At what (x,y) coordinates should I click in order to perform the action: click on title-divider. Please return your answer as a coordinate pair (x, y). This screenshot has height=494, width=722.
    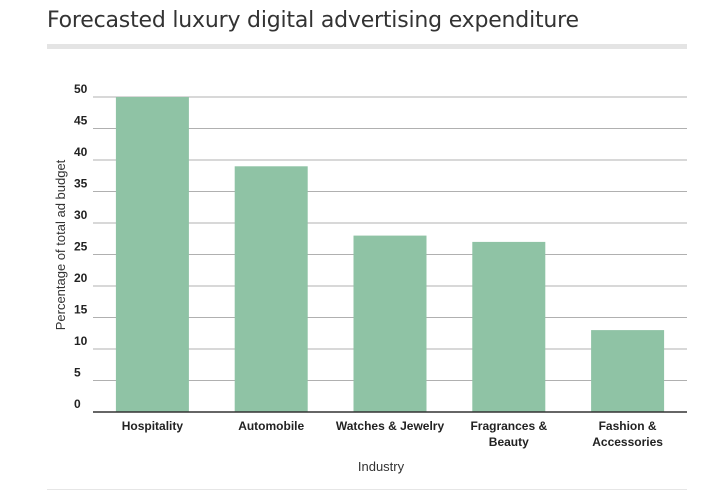
    Looking at the image, I should click on (367, 46).